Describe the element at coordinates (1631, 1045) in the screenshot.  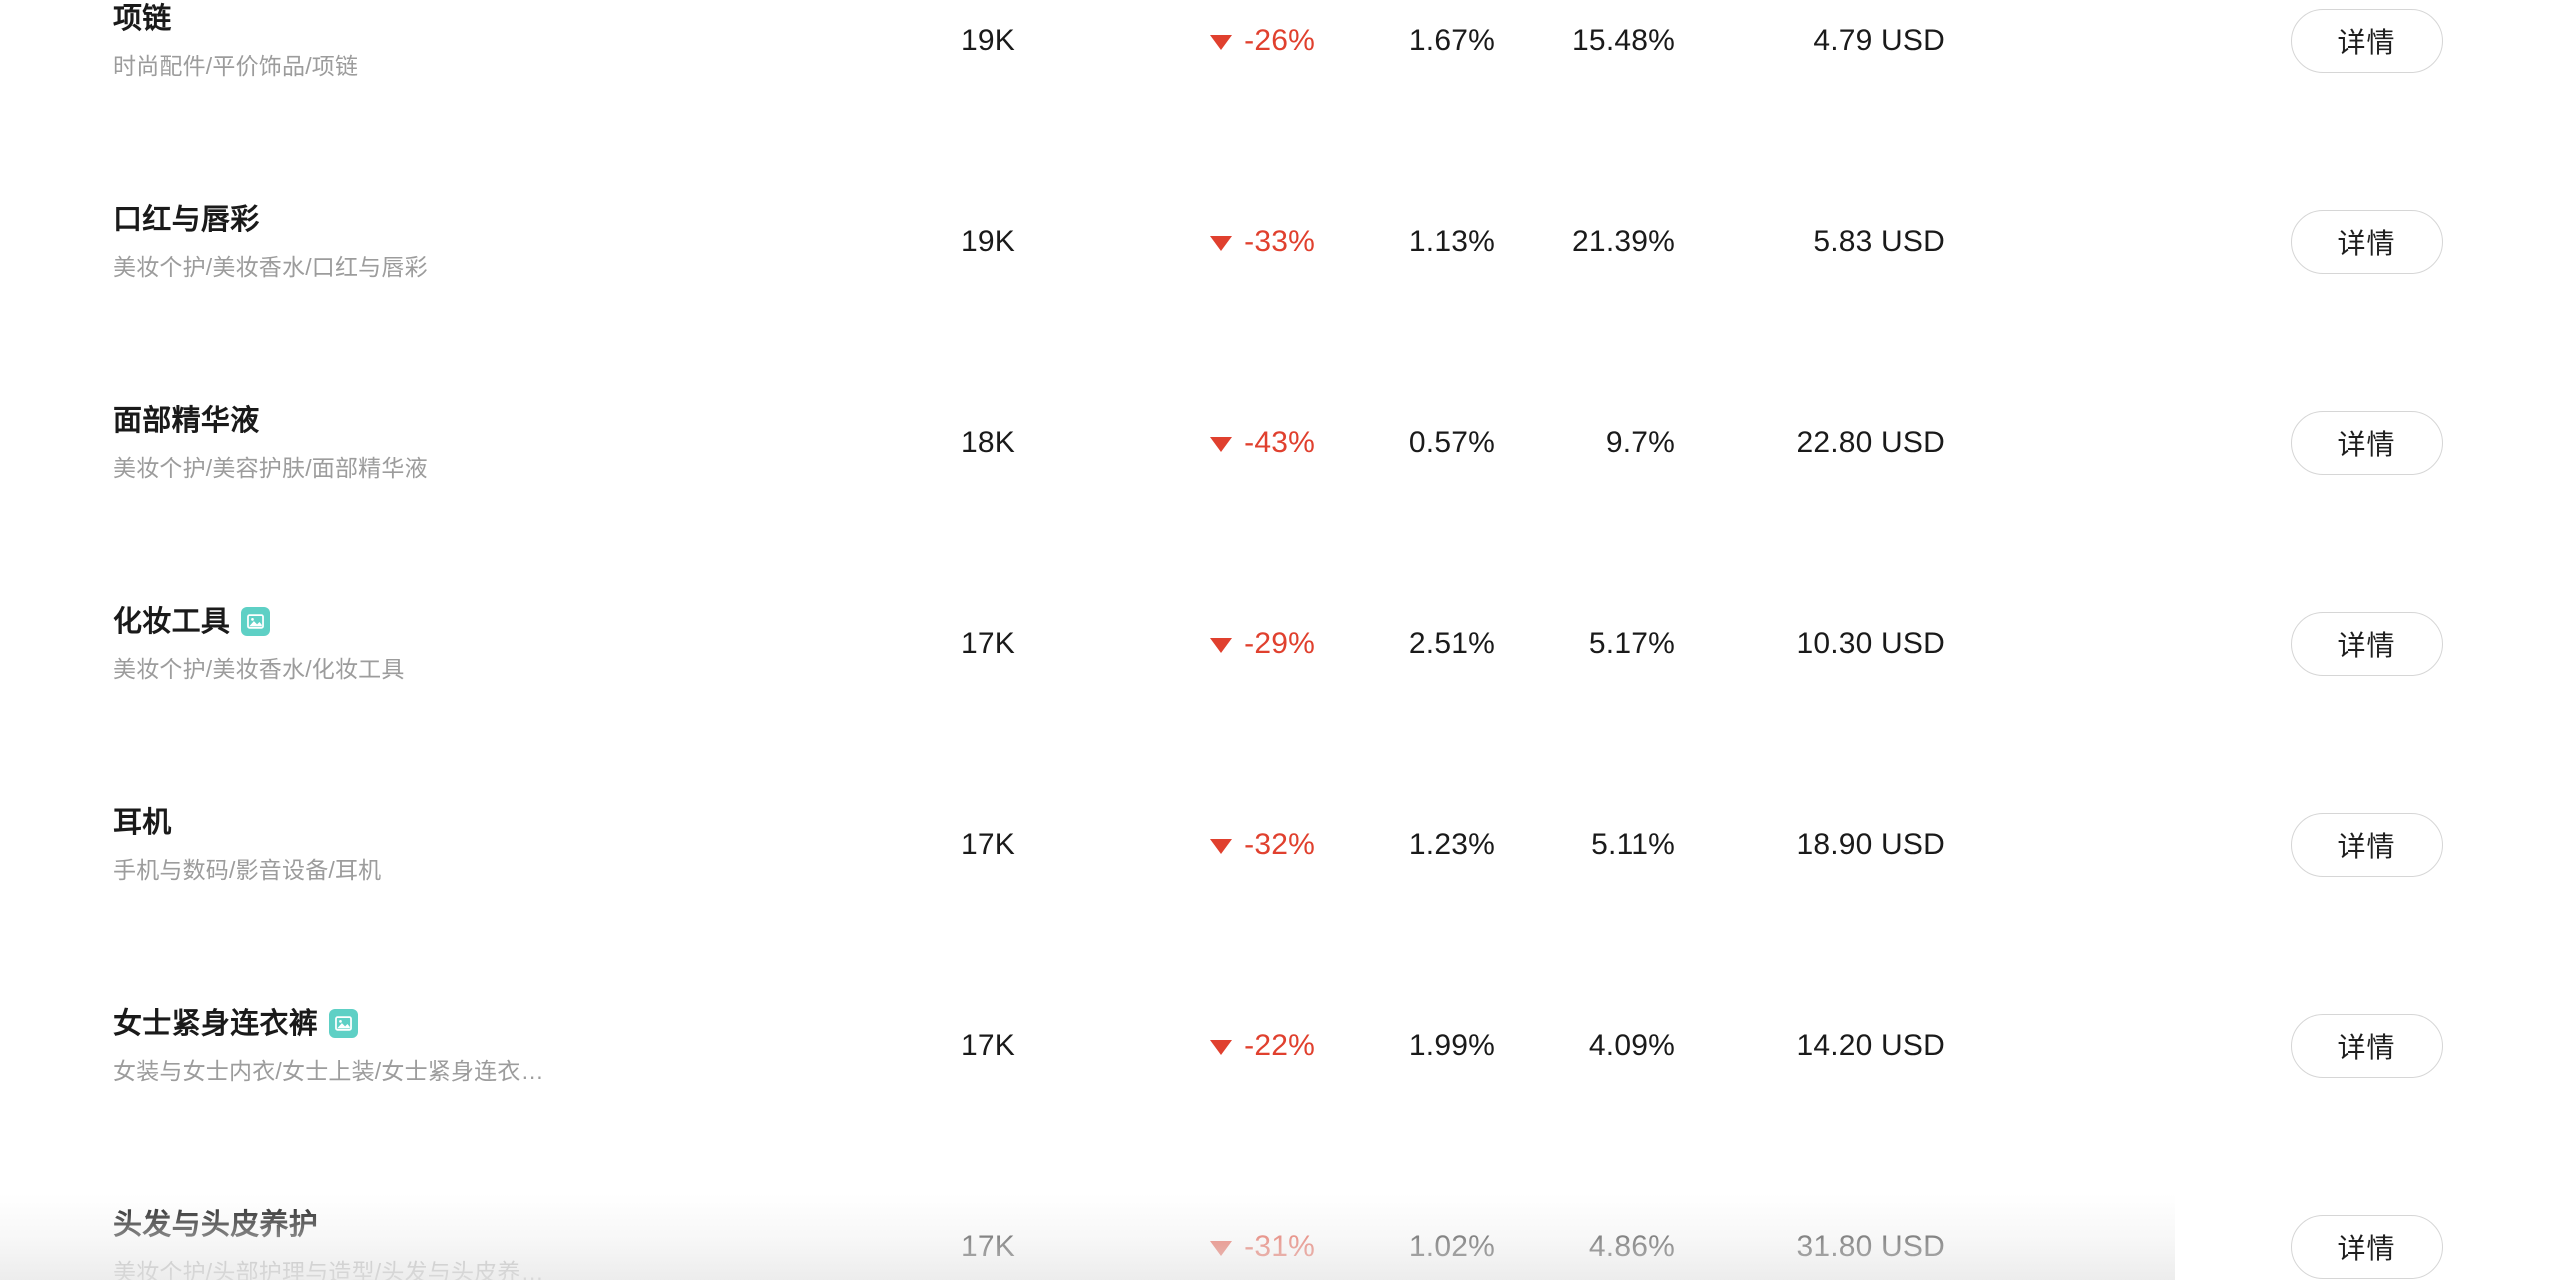
I see `rate2-value: 4.09%` at that location.